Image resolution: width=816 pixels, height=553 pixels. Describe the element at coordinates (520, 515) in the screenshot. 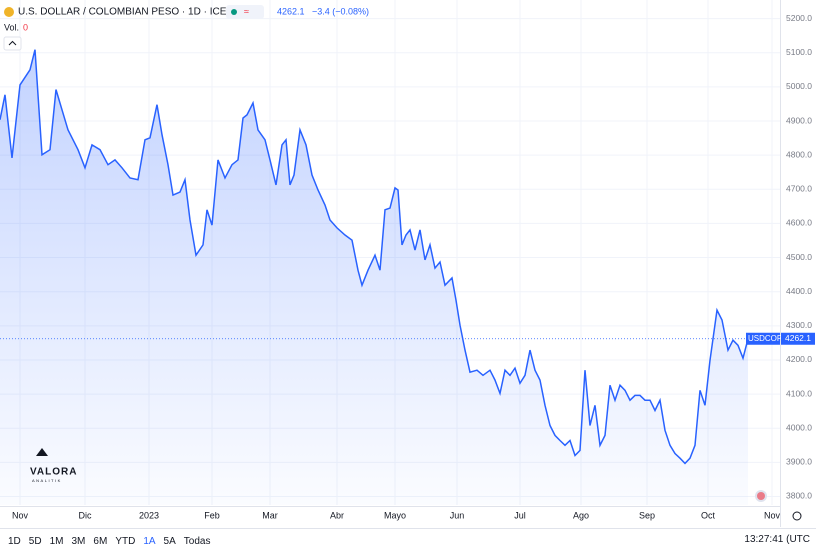

I see `x-tick-label: Jul` at that location.